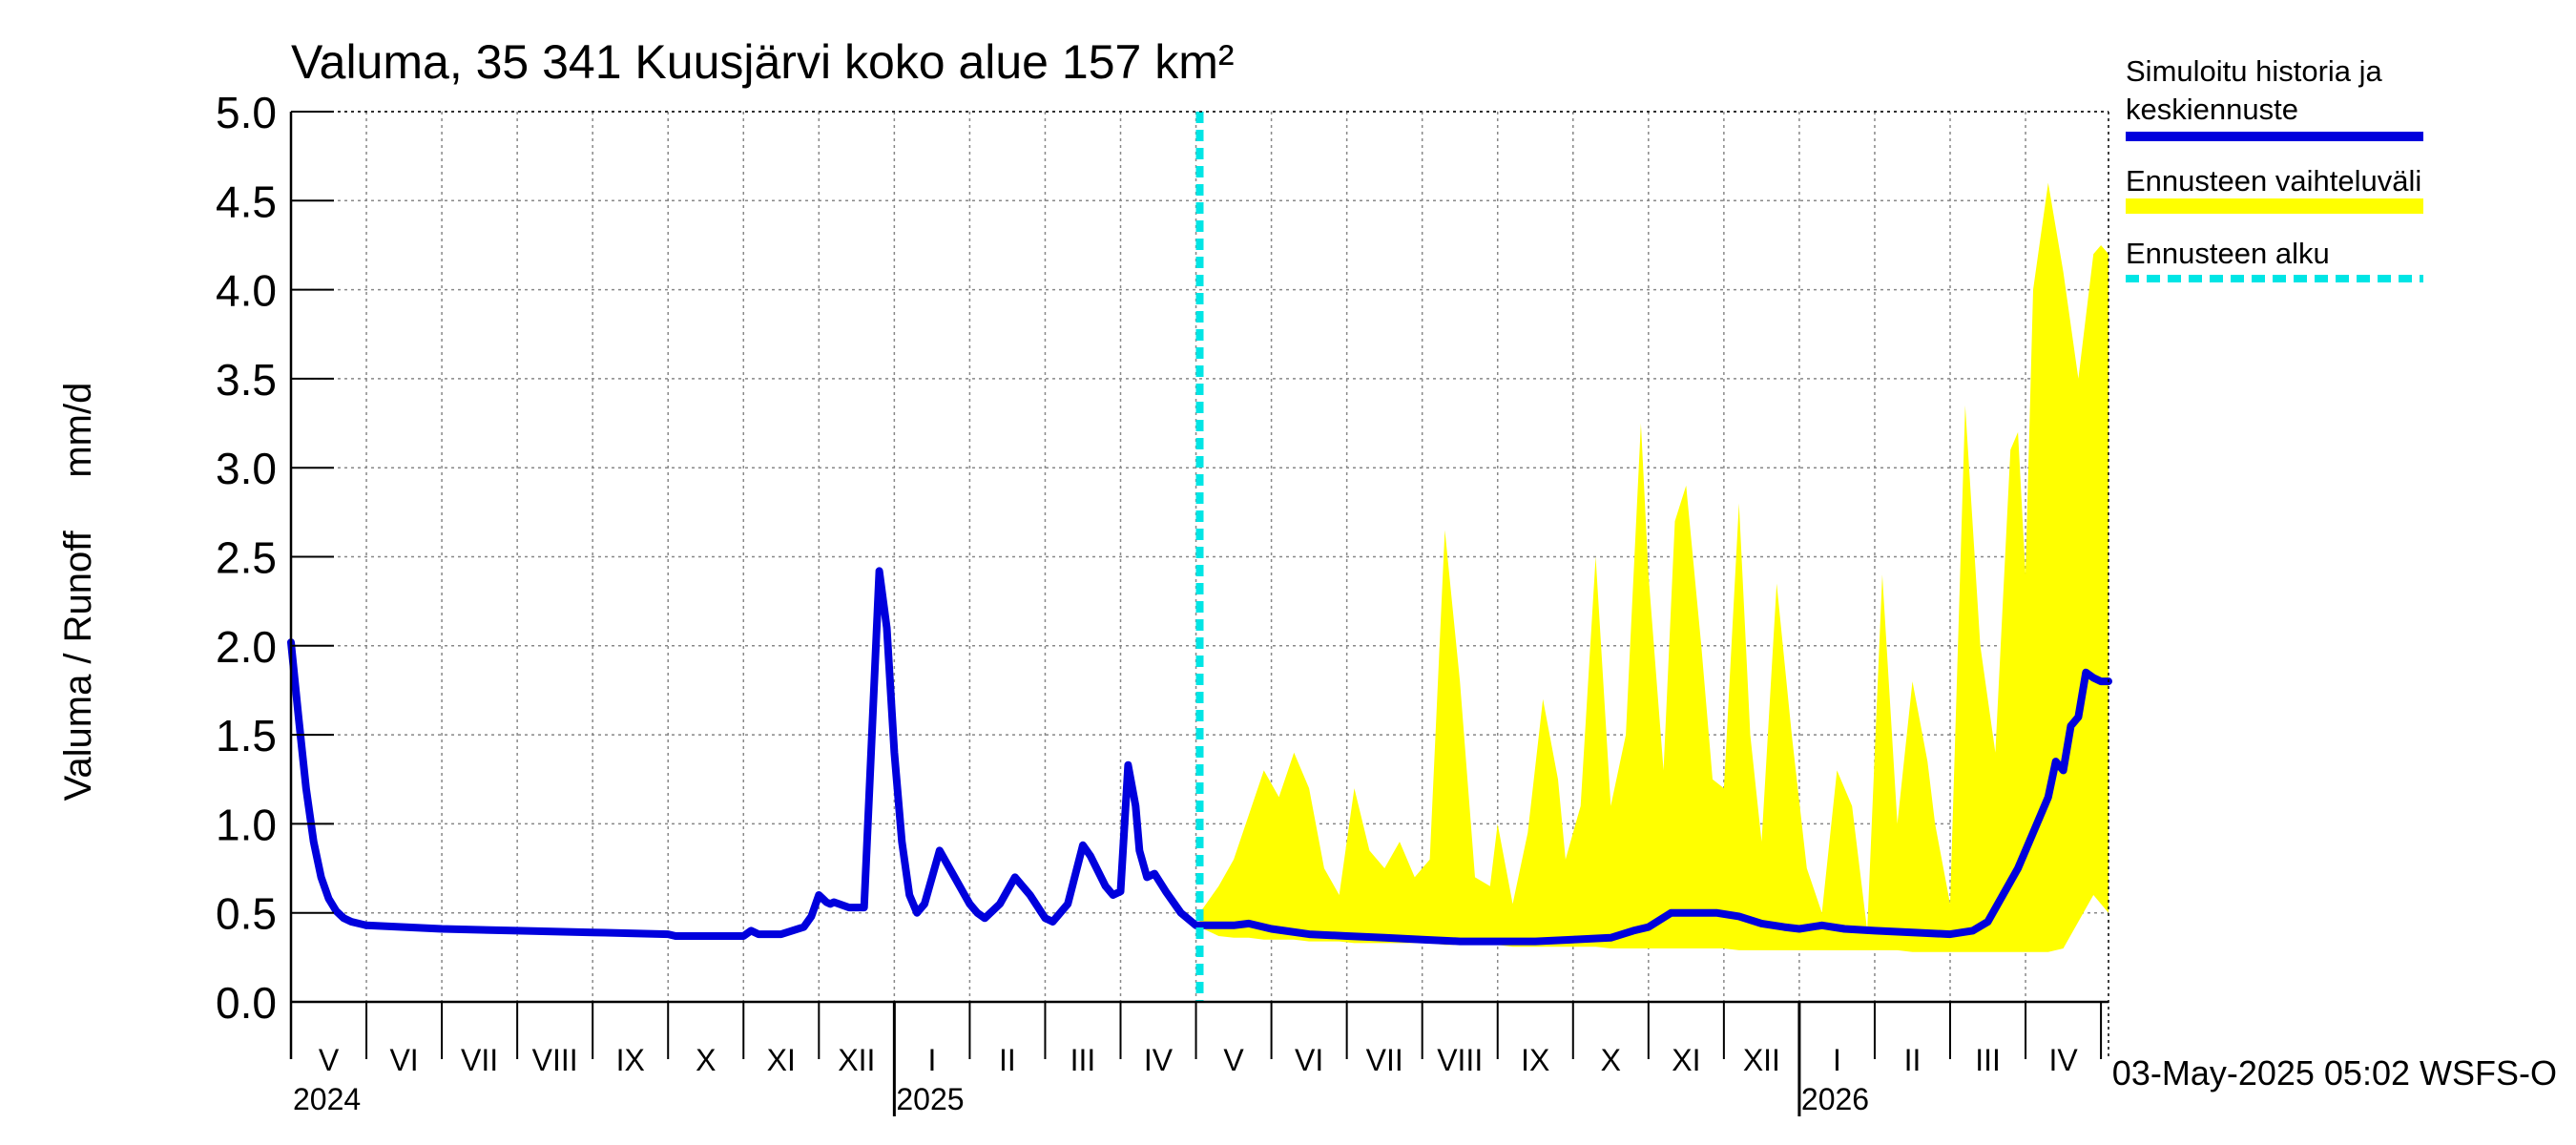  What do you see at coordinates (246, 558) in the screenshot?
I see `y-tick-label: 2.5` at bounding box center [246, 558].